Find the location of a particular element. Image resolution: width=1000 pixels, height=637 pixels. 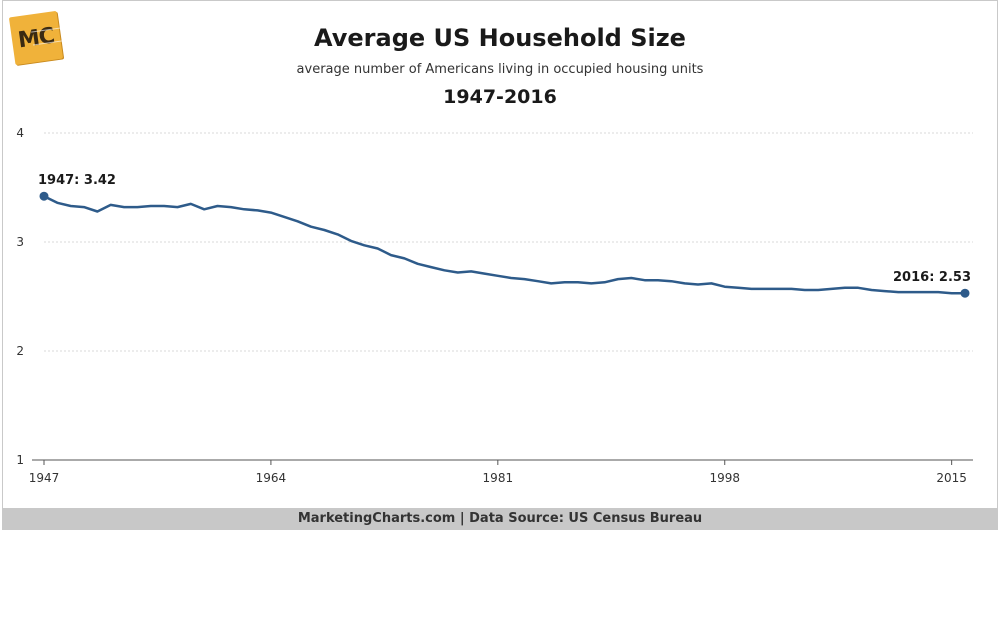

series-household-size is located at coordinates (504, 244).